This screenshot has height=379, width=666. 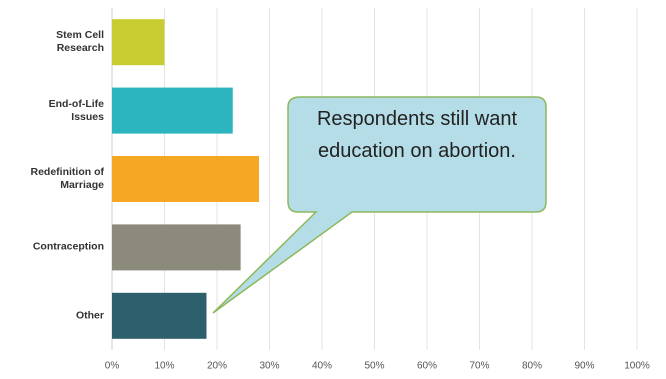 I want to click on category-label: Stem Cell Research, so click(x=80, y=42).